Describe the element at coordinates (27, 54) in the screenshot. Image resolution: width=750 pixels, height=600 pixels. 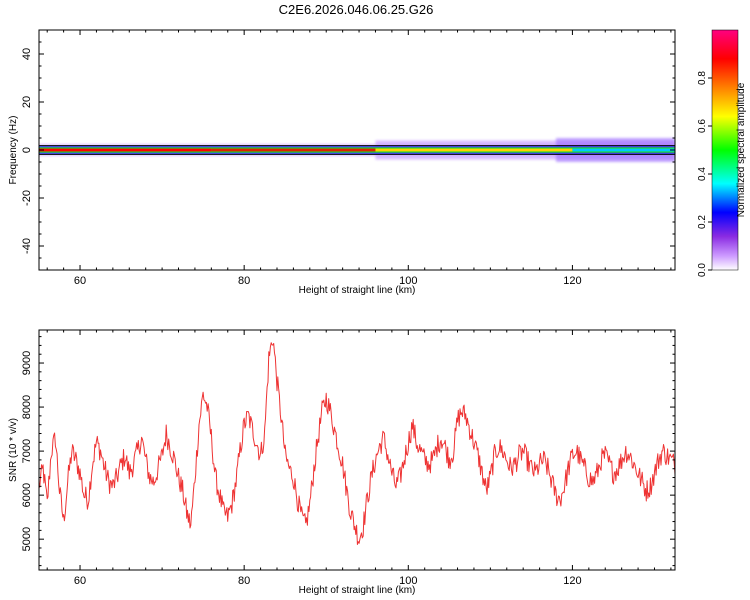
I see `y-tick-label: 40` at that location.